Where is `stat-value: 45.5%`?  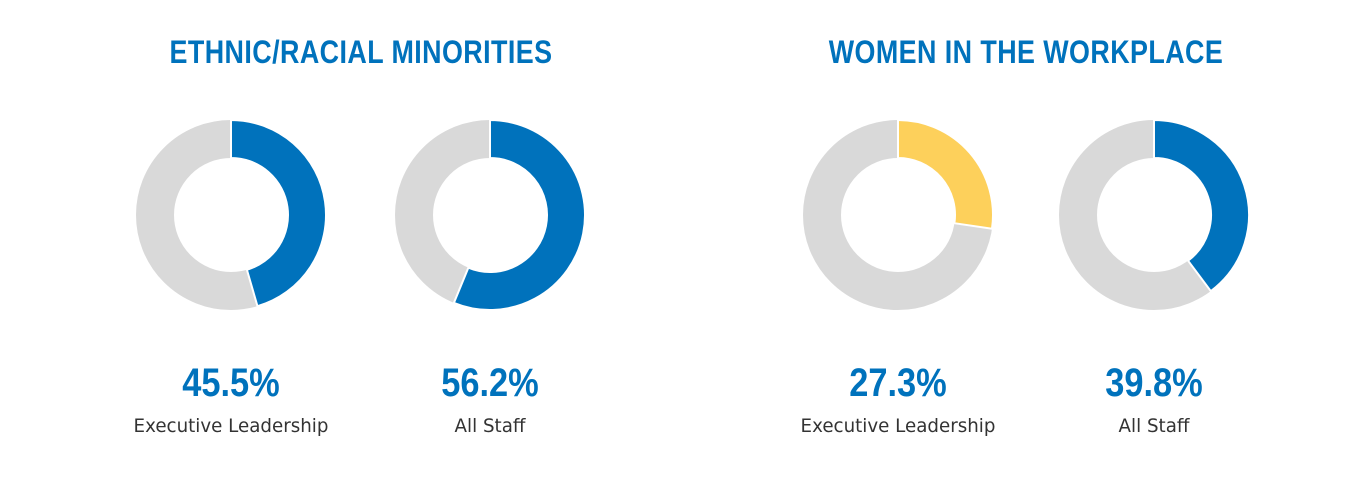
stat-value: 45.5% is located at coordinates (231, 383).